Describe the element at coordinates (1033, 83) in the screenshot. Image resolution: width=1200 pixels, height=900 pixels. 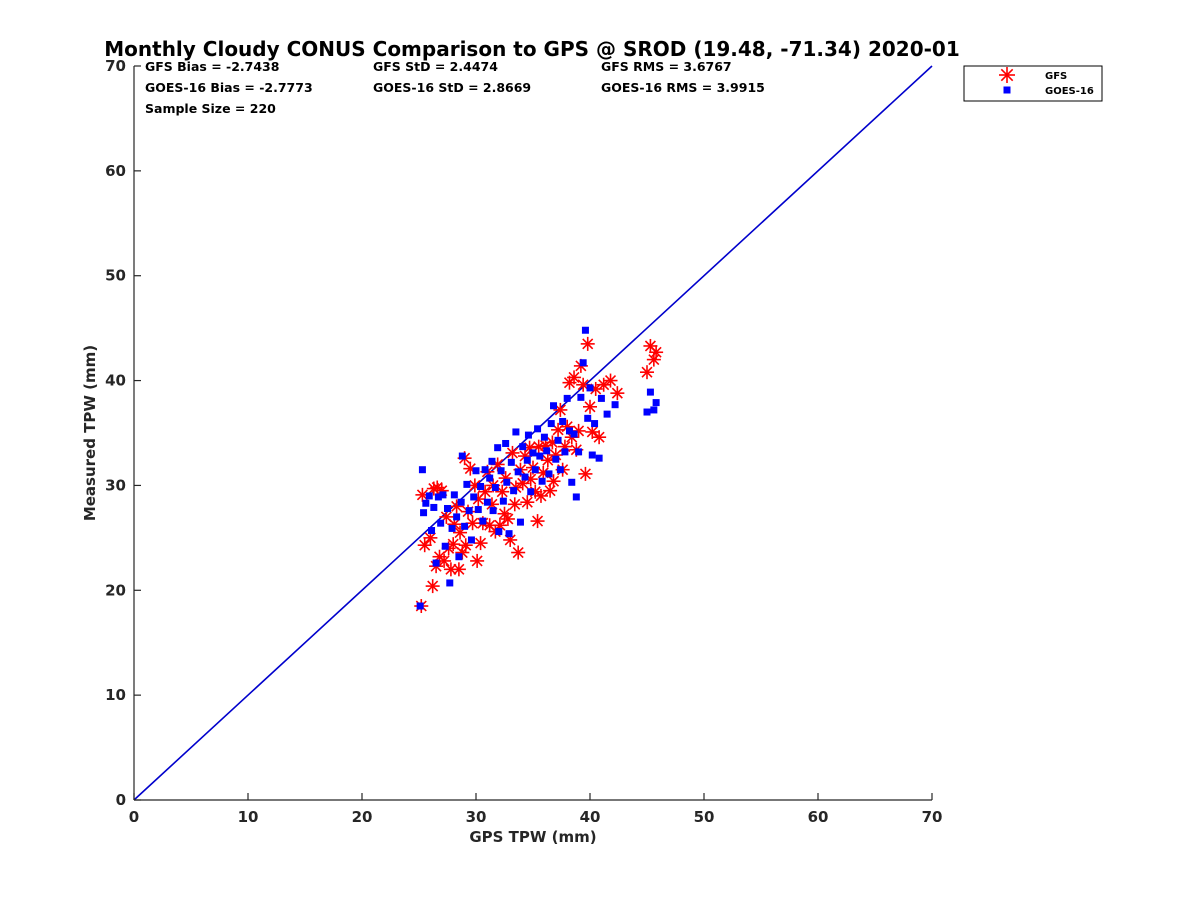
I see `legend-box` at that location.